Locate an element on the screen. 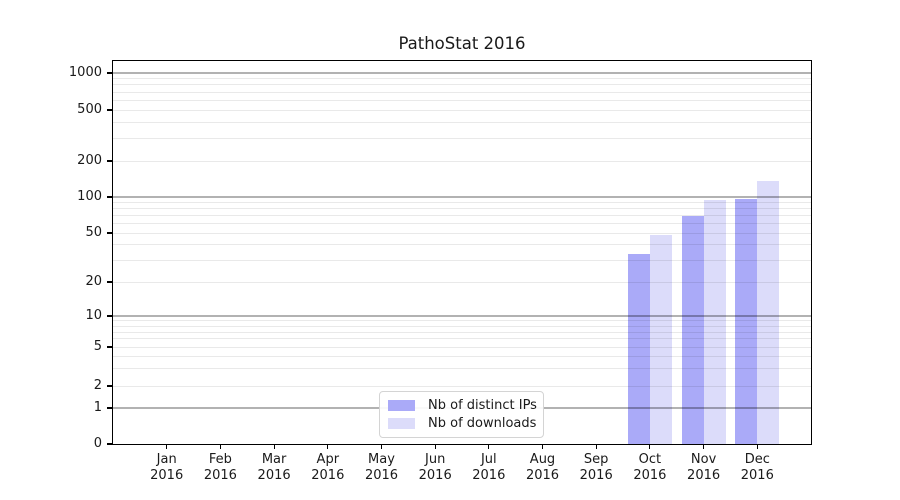 Image resolution: width=900 pixels, height=500 pixels. bar-distinct-ips-dec is located at coordinates (746, 321).